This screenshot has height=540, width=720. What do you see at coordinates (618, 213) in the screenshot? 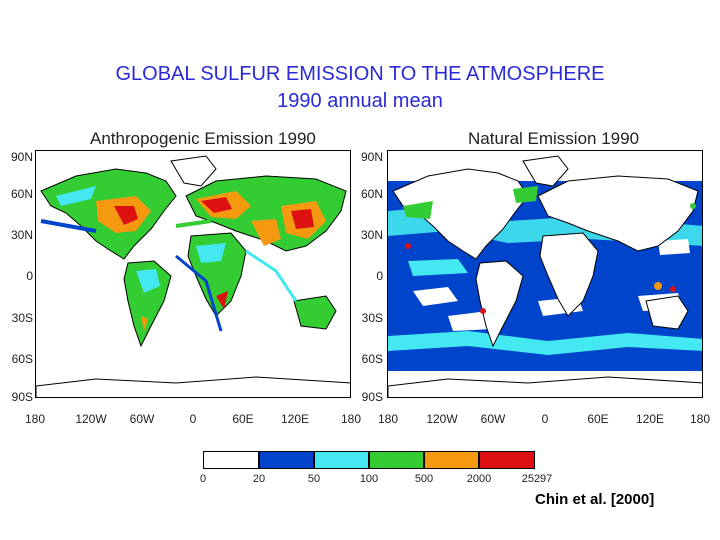
I see `eurasia-outline` at bounding box center [618, 213].